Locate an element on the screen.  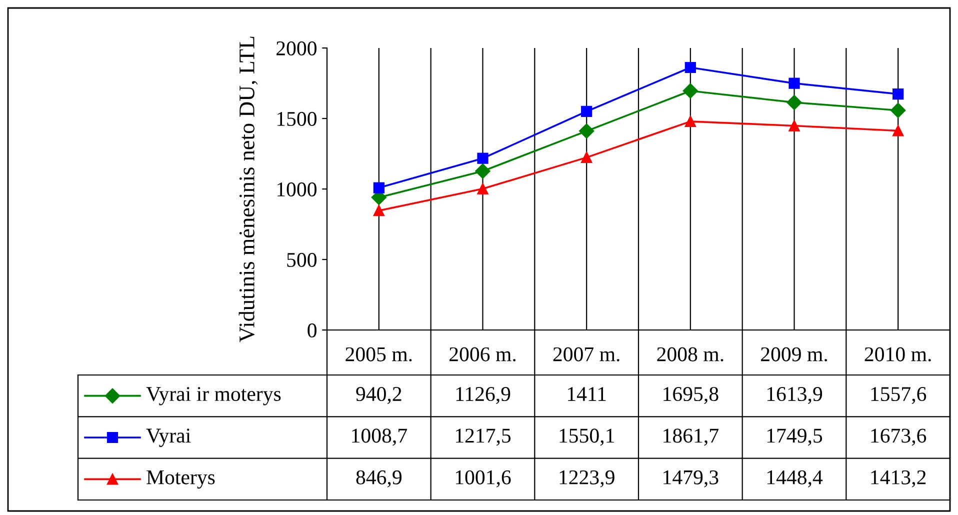
data-label: 1411 is located at coordinates (587, 394).